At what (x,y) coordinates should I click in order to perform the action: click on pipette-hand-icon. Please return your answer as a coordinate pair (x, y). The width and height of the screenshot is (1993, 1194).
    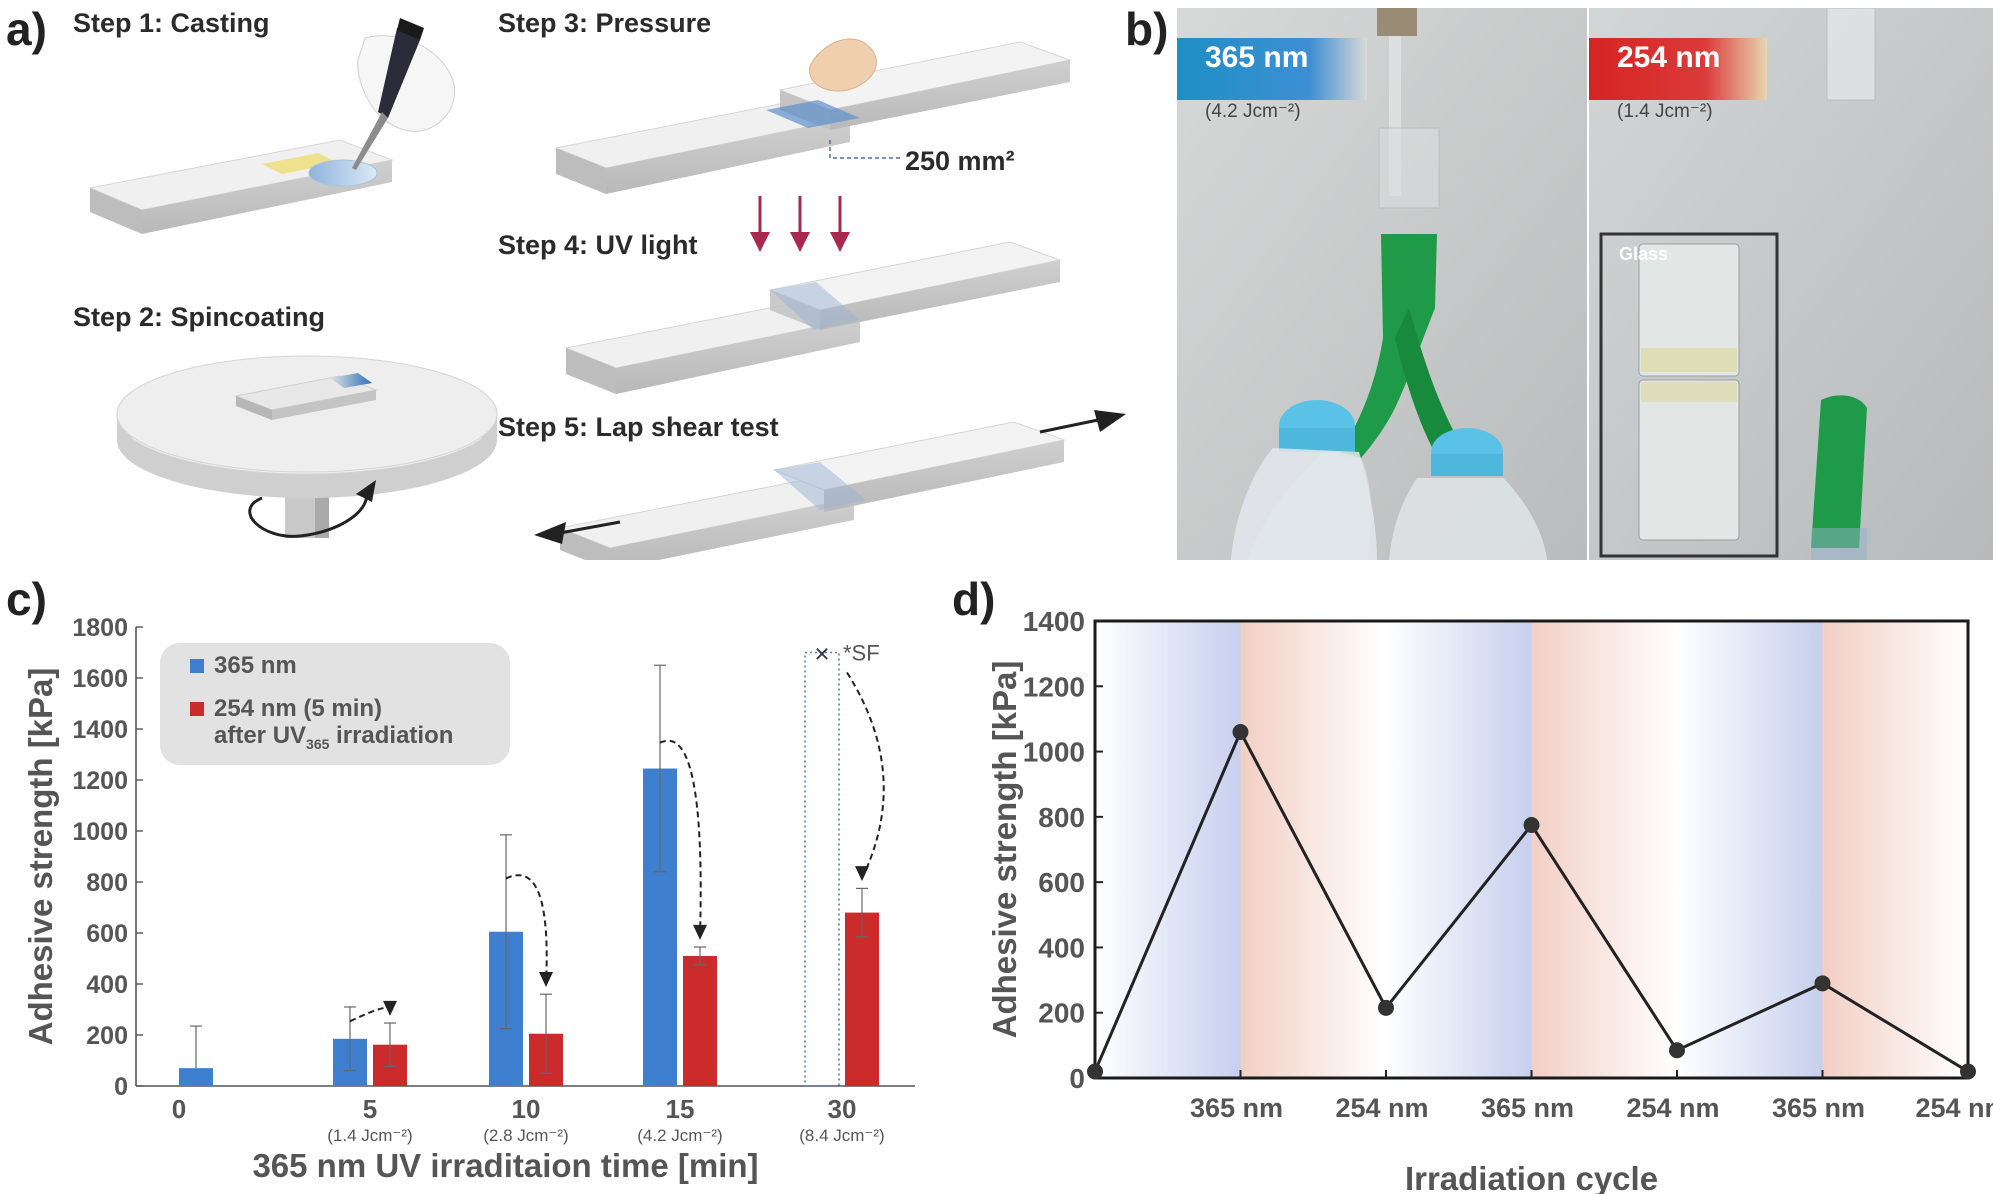
    Looking at the image, I should click on (404, 94).